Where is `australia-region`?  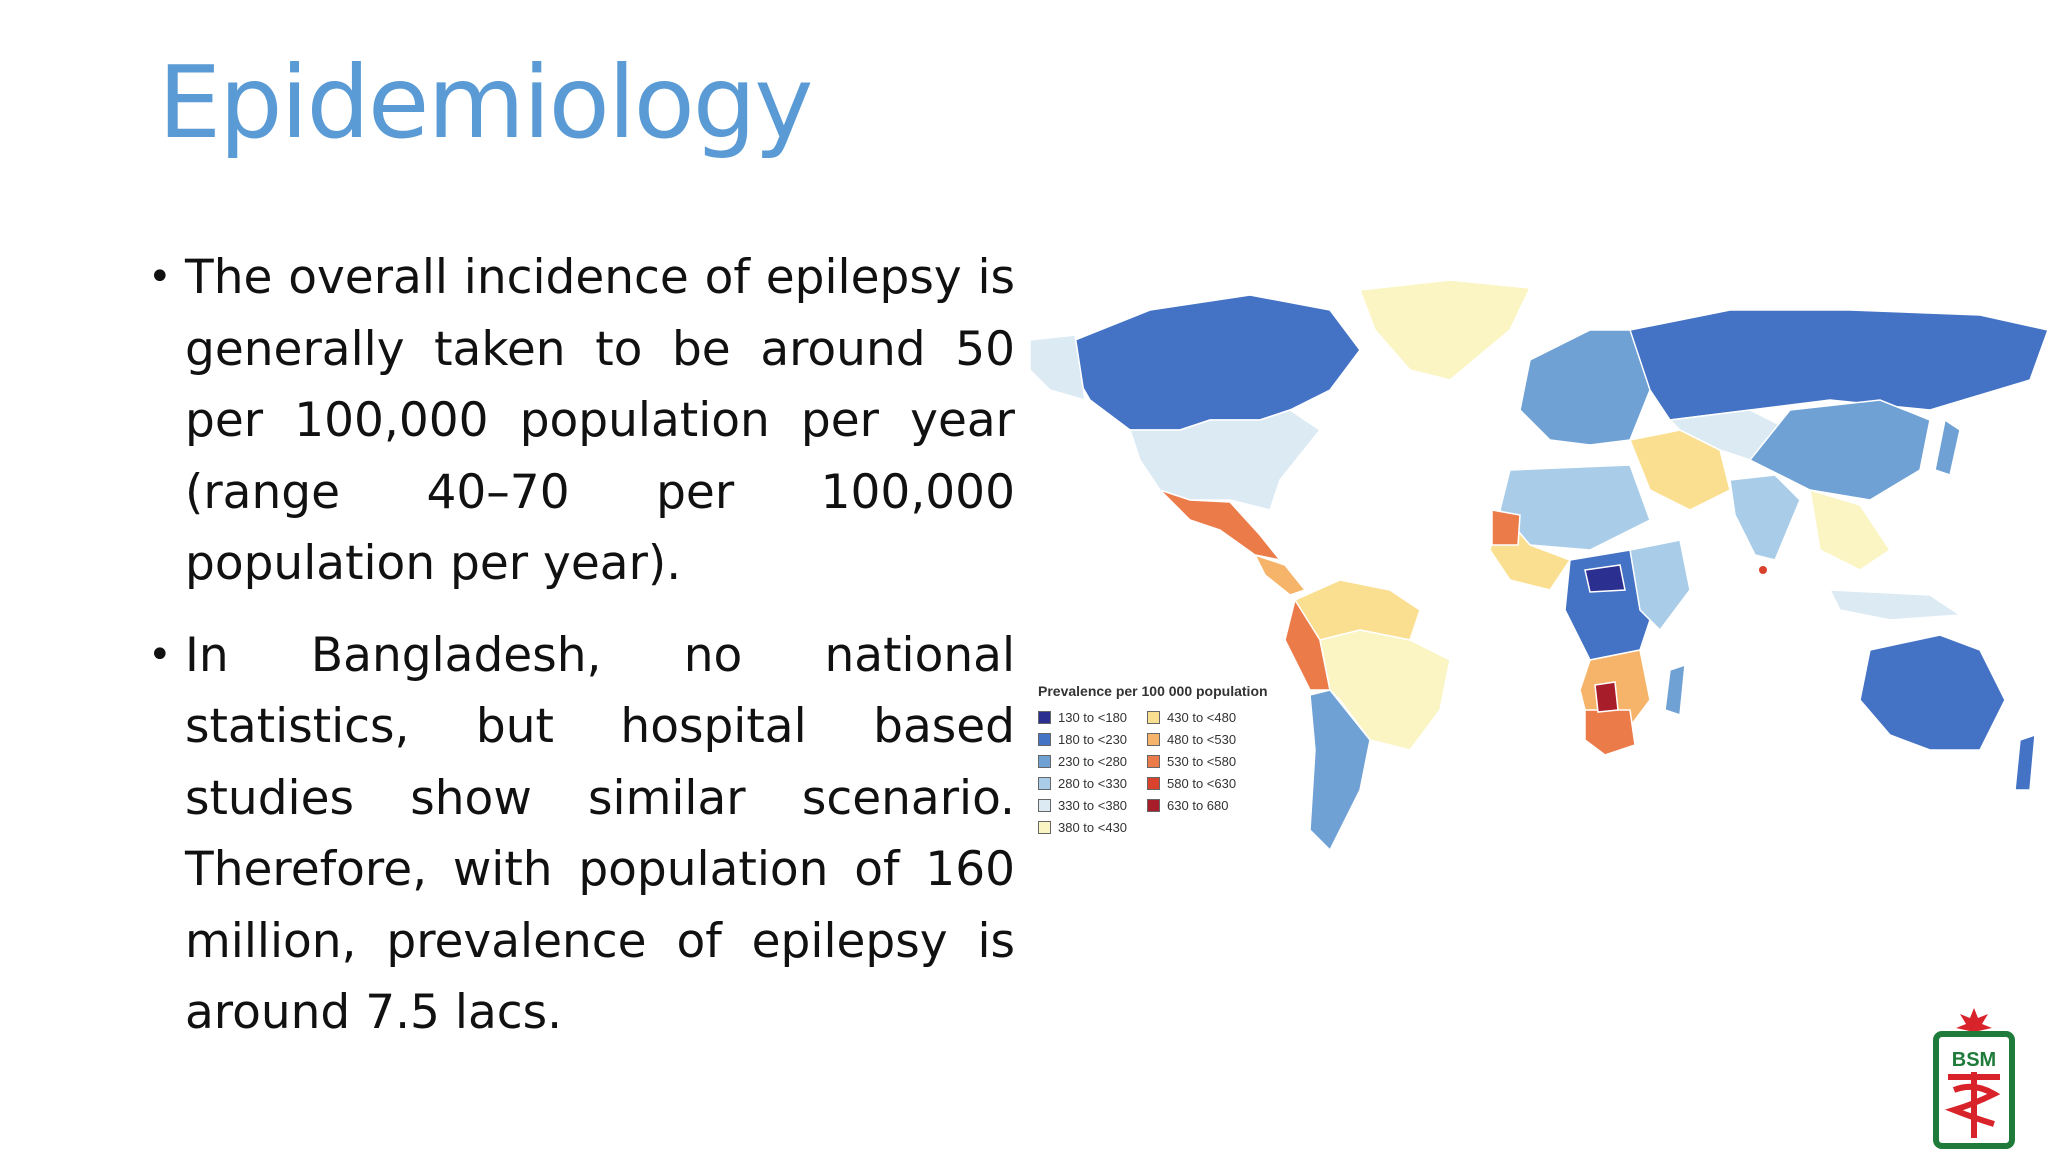
australia-region is located at coordinates (1932, 692).